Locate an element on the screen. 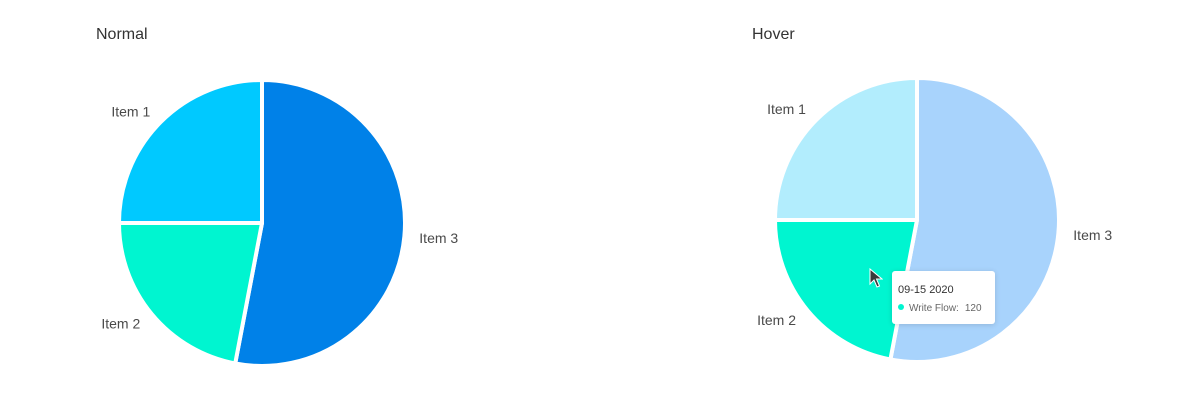 This screenshot has height=400, width=1200. tooltip-series-label: Write Flow: is located at coordinates (934, 308).